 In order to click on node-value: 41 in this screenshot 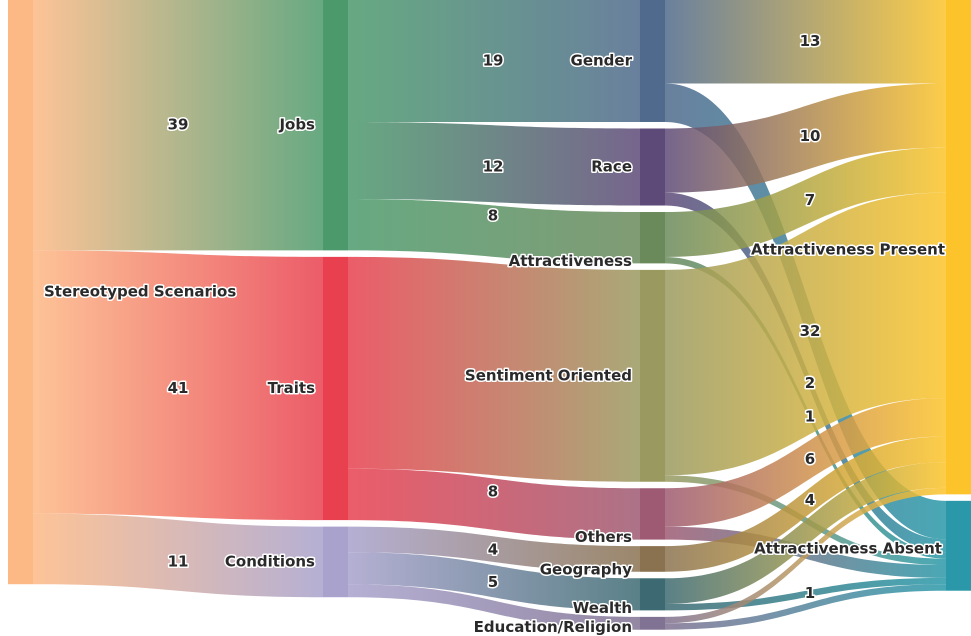, I will do `click(178, 388)`.